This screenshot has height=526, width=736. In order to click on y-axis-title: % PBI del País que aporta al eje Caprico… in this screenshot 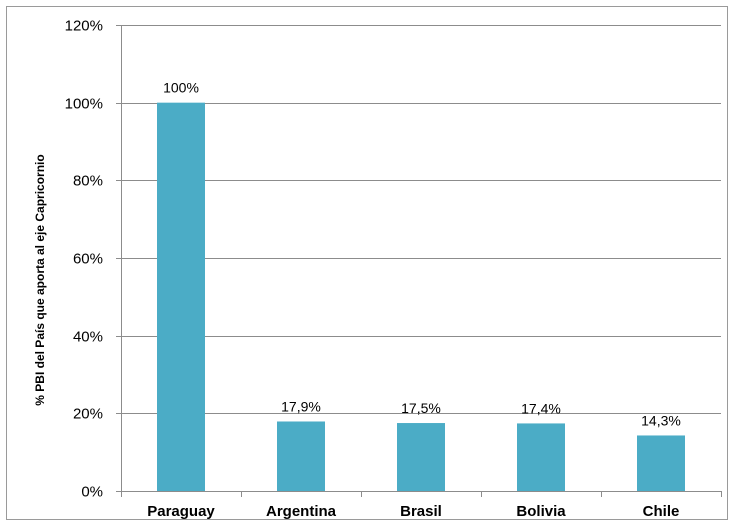, I will do `click(40, 279)`.